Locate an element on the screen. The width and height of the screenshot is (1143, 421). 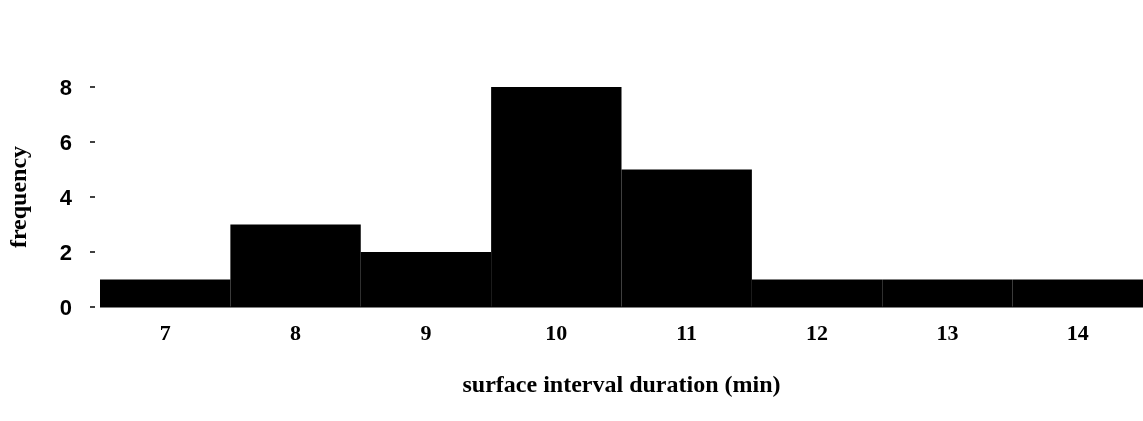
y-tick-label: 6 is located at coordinates (65, 142).